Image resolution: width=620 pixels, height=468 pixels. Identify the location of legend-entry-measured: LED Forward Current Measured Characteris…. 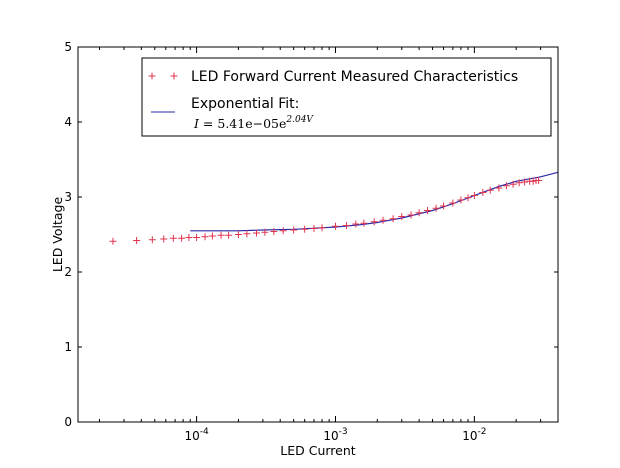
(354, 77).